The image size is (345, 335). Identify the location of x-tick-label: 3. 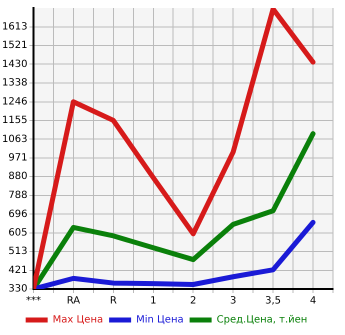
(233, 301).